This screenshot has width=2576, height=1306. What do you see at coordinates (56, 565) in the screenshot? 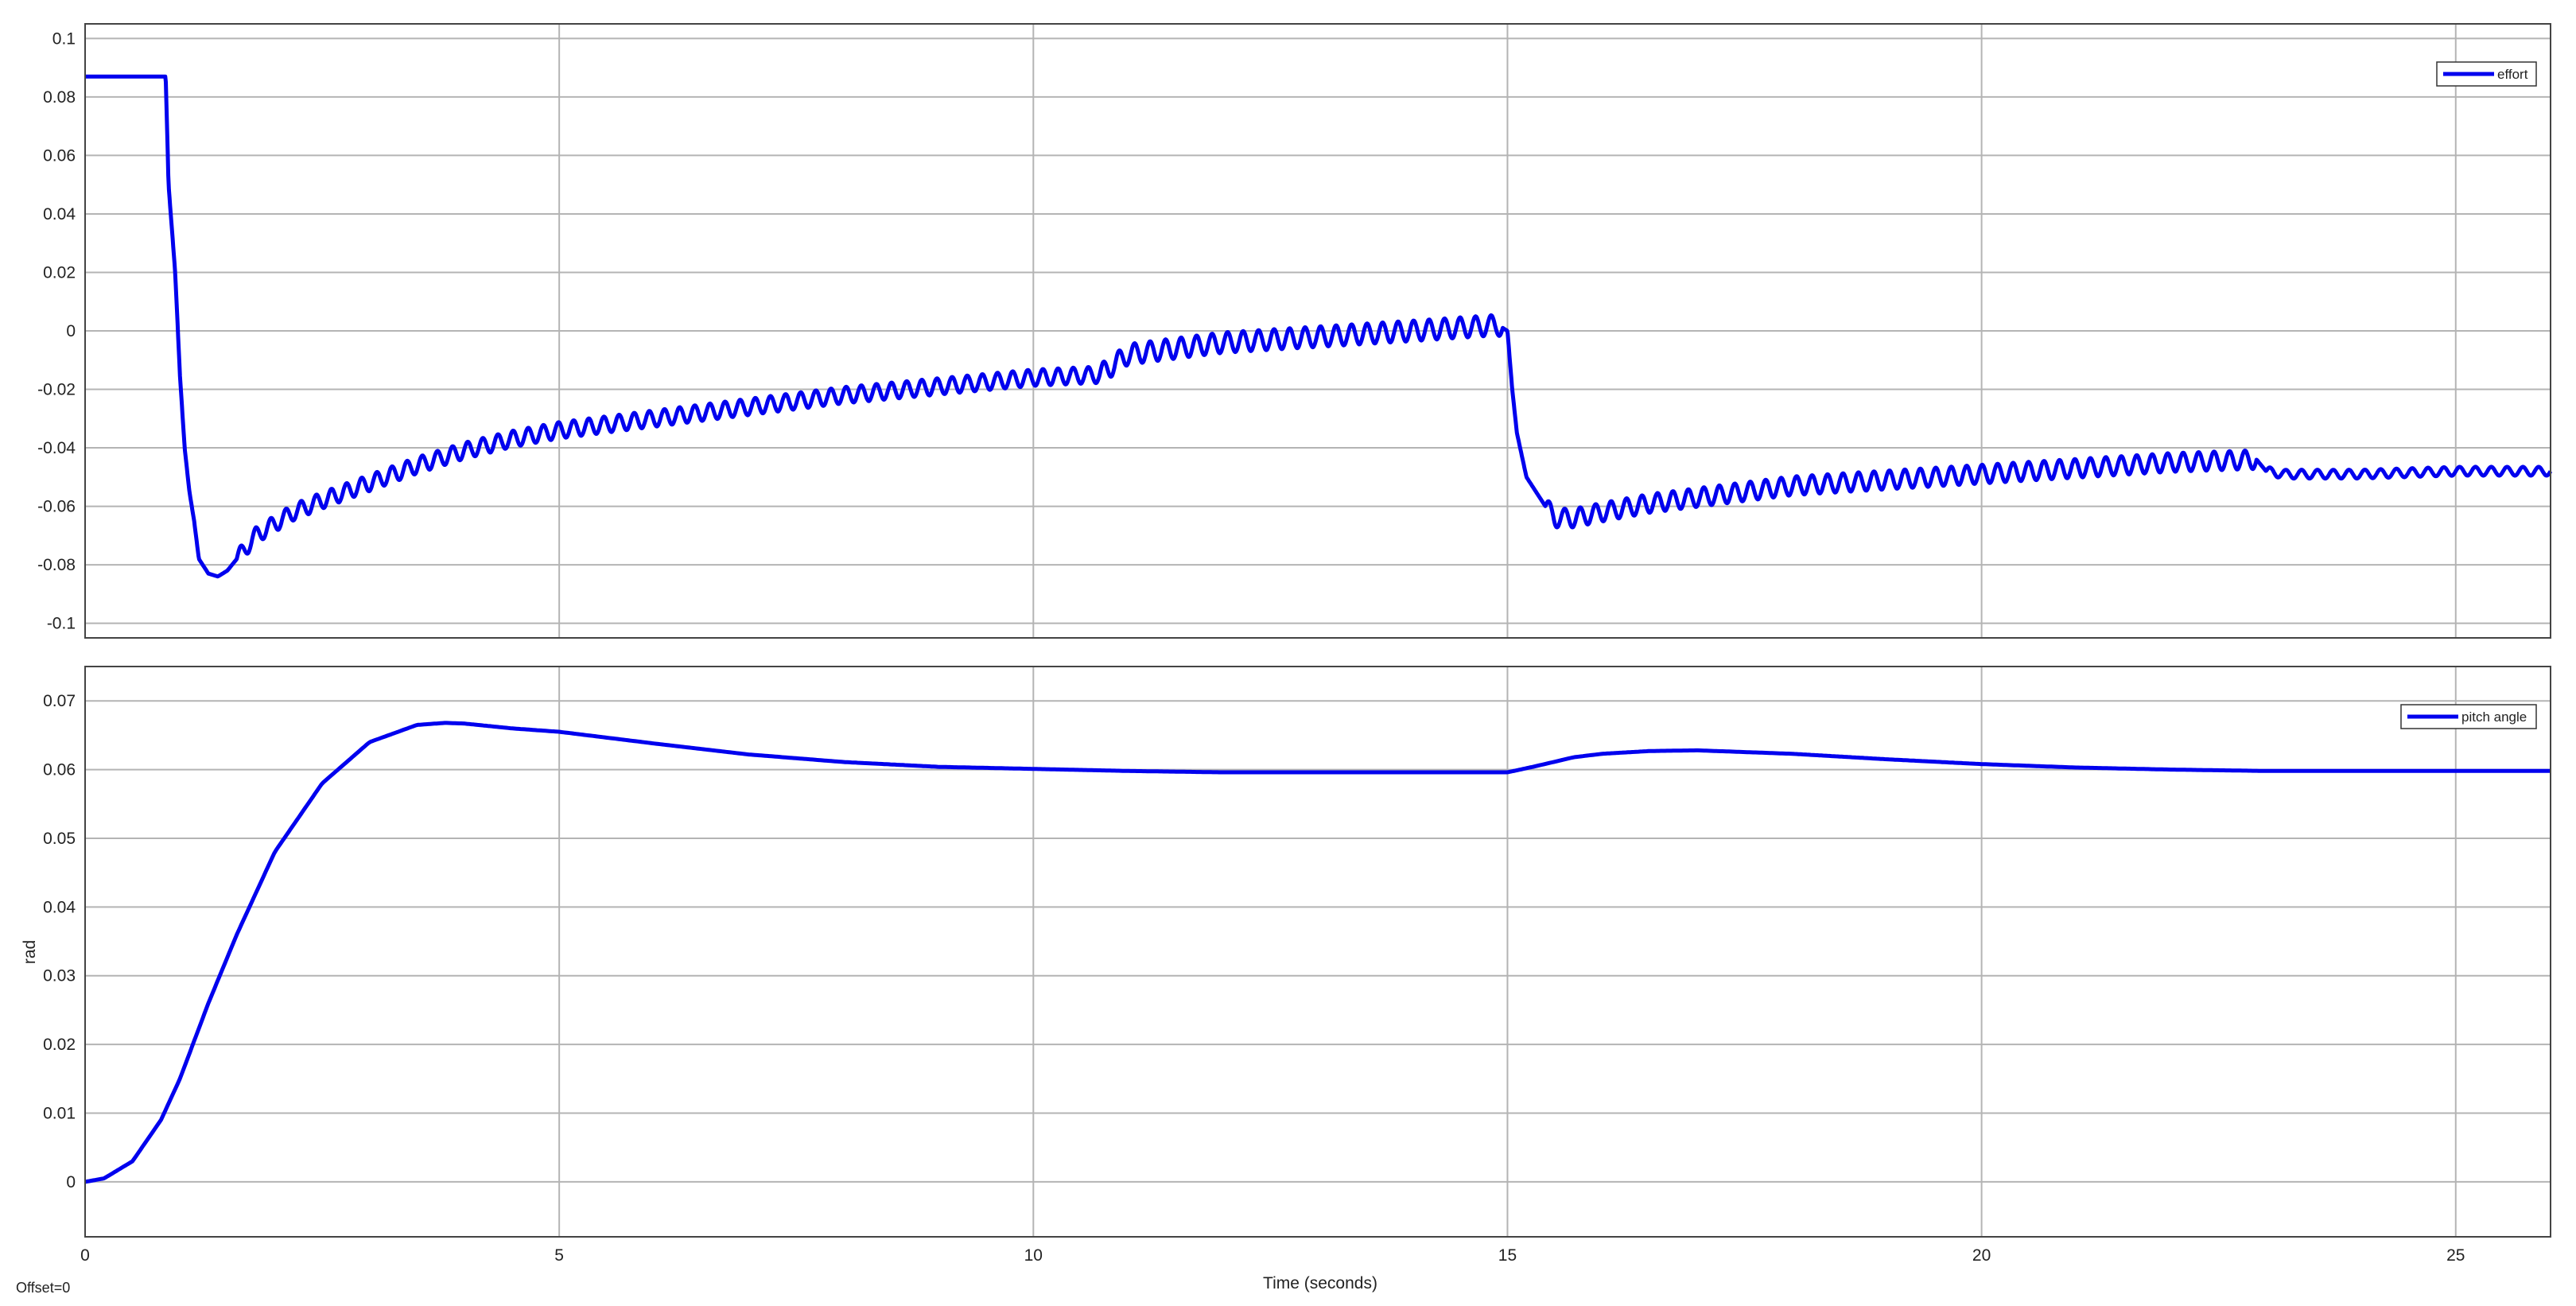
I see `y-tick-label: -0.08` at bounding box center [56, 565].